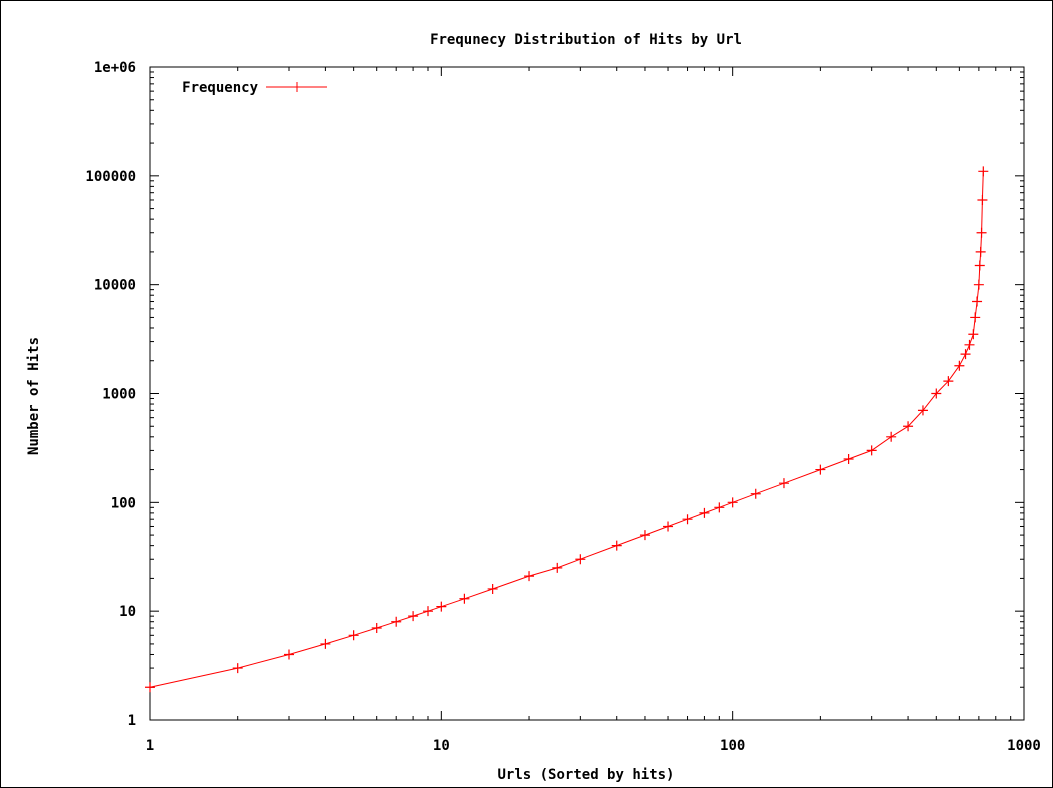  What do you see at coordinates (732, 746) in the screenshot?
I see `x-tick-label: 100` at bounding box center [732, 746].